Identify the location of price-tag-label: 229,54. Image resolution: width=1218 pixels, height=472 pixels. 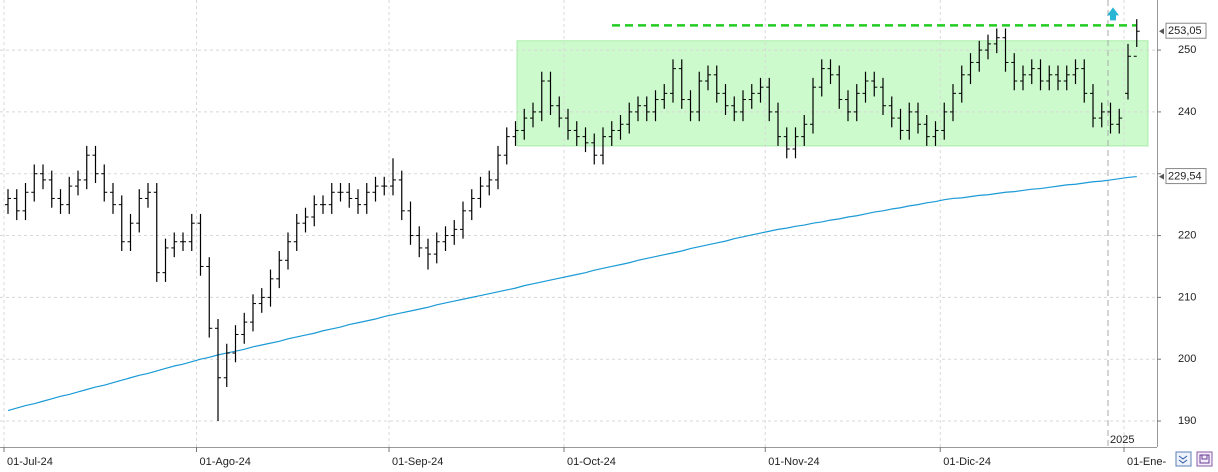
(1185, 176).